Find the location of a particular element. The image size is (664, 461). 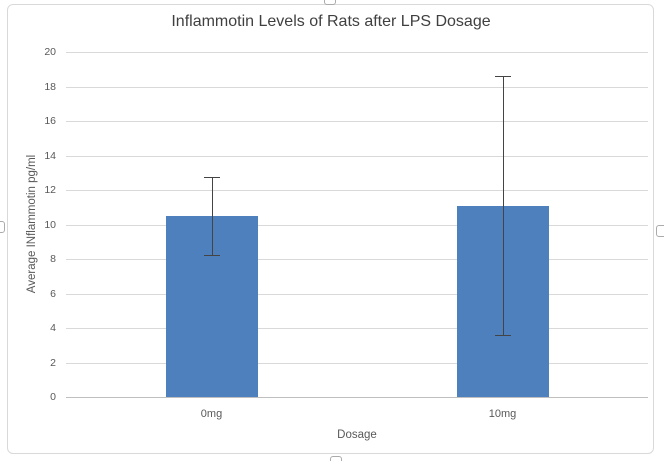

y-axis-tick-label: 4 is located at coordinates (53, 328).